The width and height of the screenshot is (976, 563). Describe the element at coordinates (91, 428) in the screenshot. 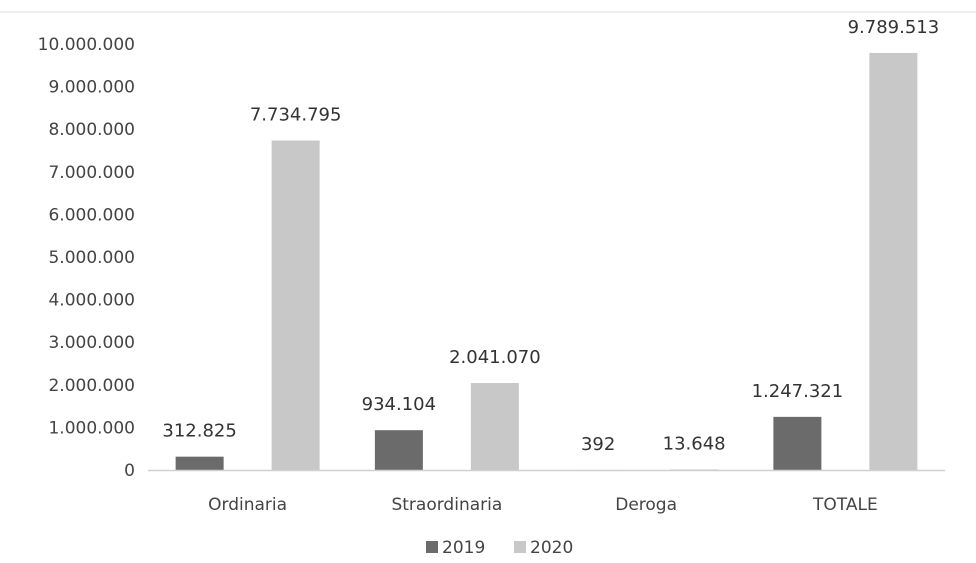

I see `y-tick-label: 1.000.000` at that location.